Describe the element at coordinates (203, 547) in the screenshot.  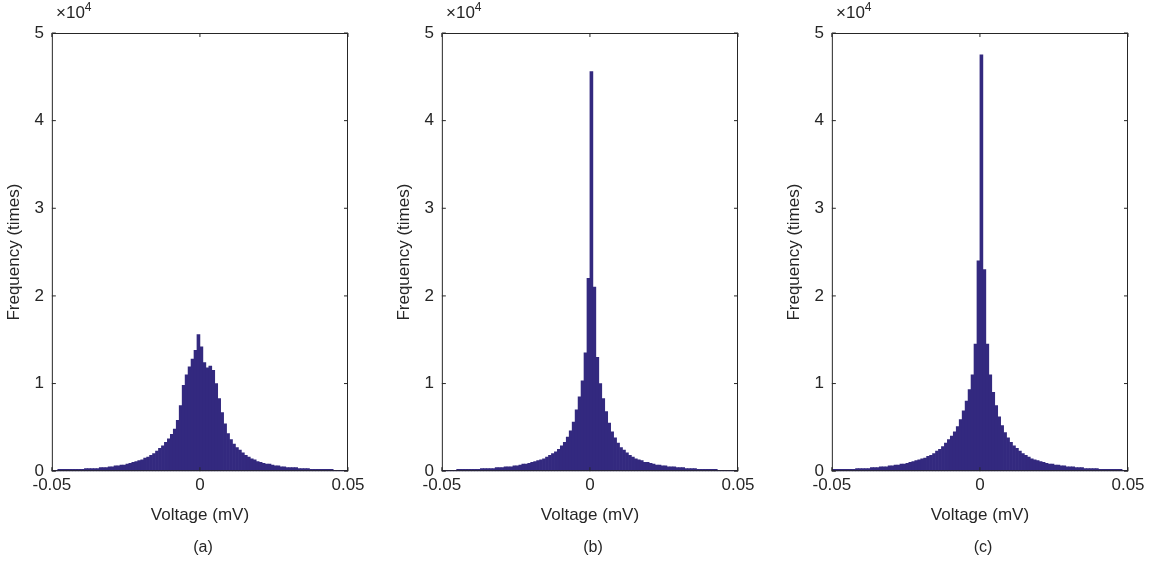
I see `text: (a)` at that location.